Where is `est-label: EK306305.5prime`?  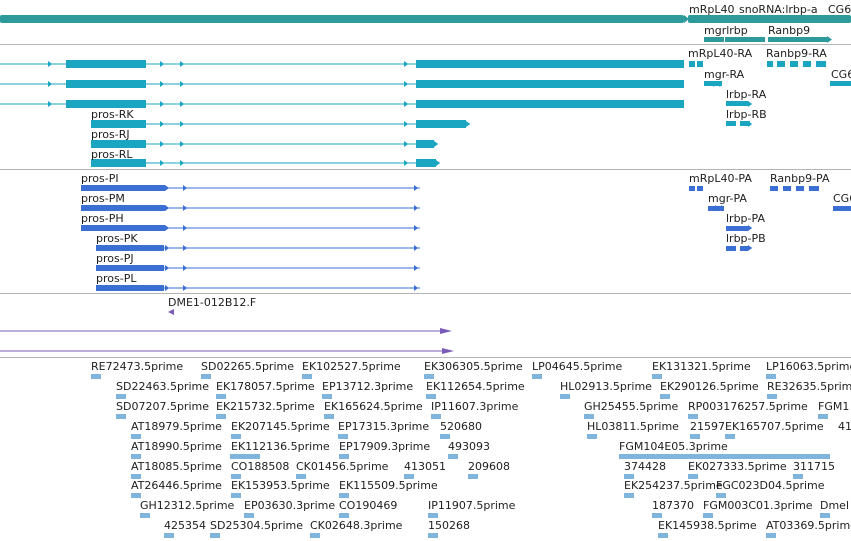 est-label: EK306305.5prime is located at coordinates (473, 366).